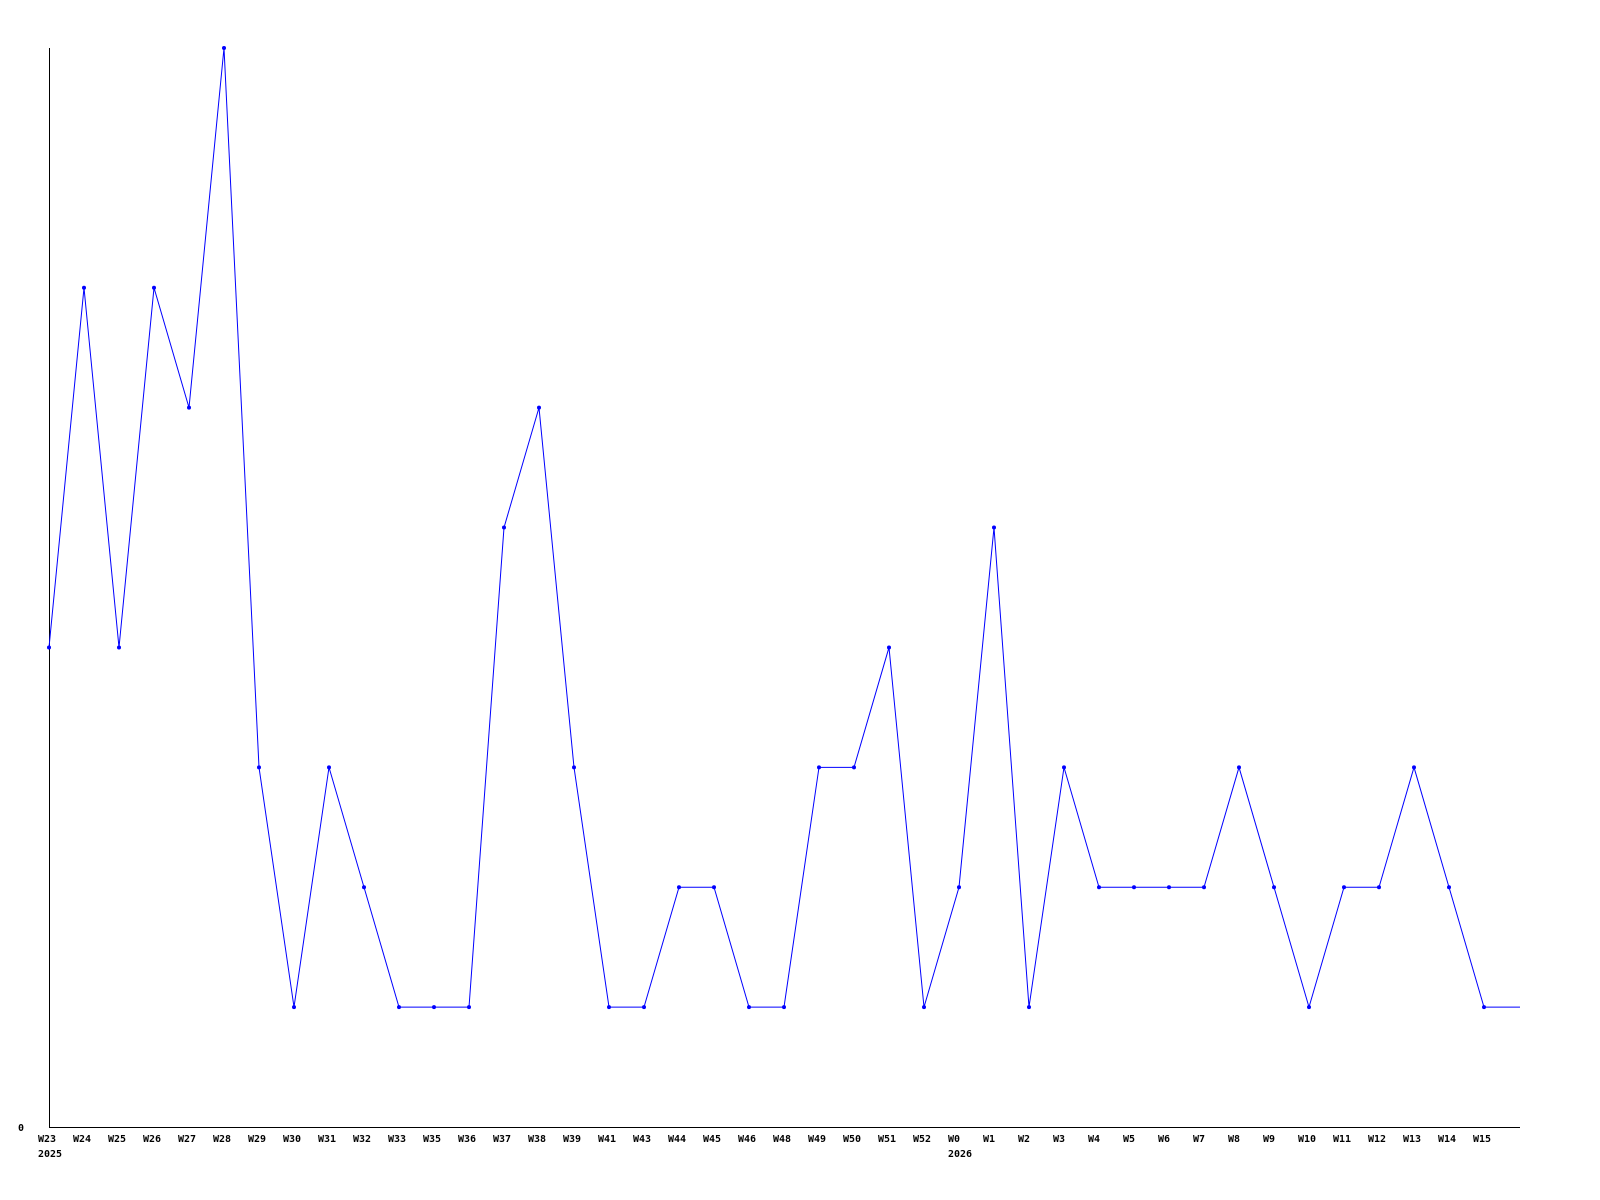  What do you see at coordinates (747, 1139) in the screenshot?
I see `x-tick-label: W46` at bounding box center [747, 1139].